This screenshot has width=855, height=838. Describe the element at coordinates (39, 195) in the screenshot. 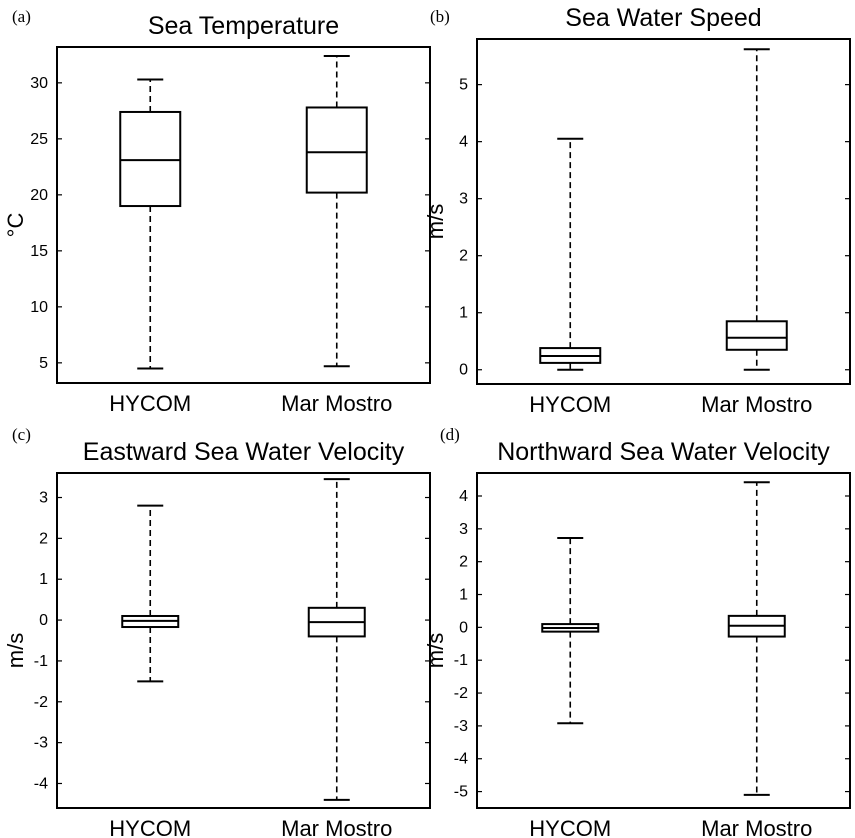

I see `y-tick-label: 20` at that location.